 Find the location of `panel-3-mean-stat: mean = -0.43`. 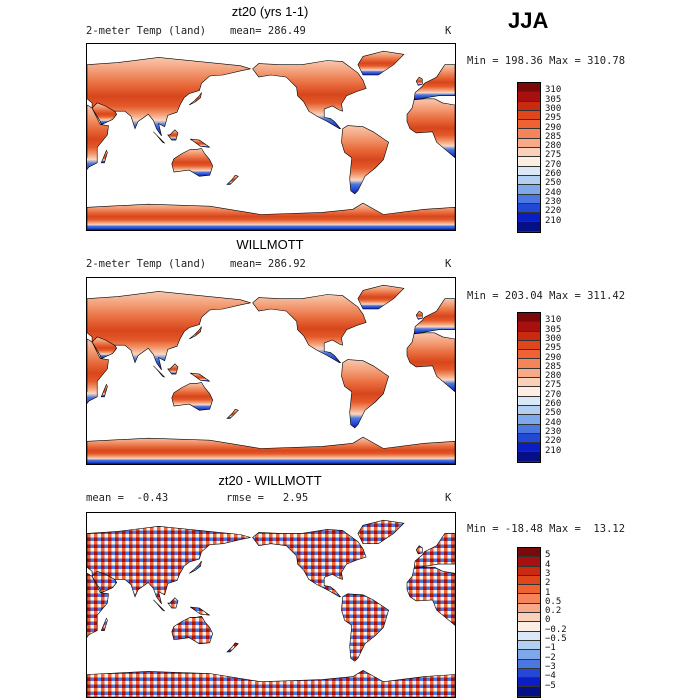

panel-3-mean-stat: mean = -0.43 is located at coordinates (127, 498).